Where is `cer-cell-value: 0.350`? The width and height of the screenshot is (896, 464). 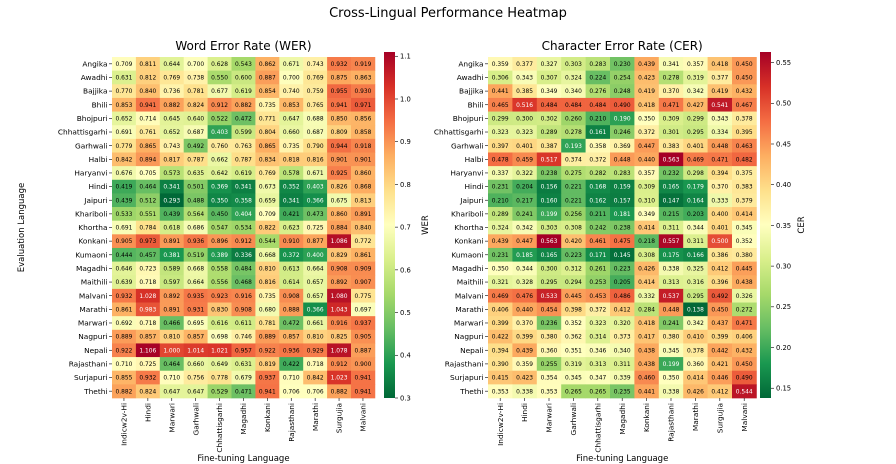
cer-cell-value: 0.350 is located at coordinates (646, 119).